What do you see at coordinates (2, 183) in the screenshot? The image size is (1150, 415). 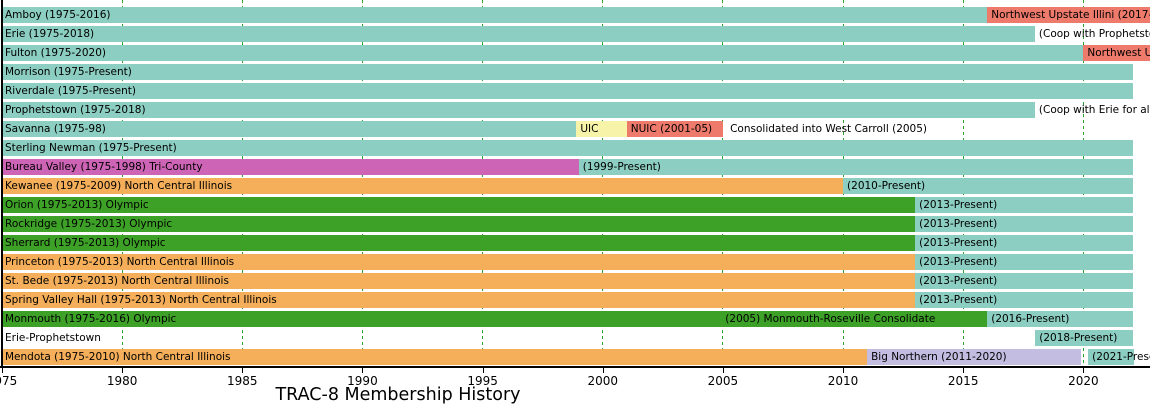 I see `y-axis-line` at bounding box center [2, 183].